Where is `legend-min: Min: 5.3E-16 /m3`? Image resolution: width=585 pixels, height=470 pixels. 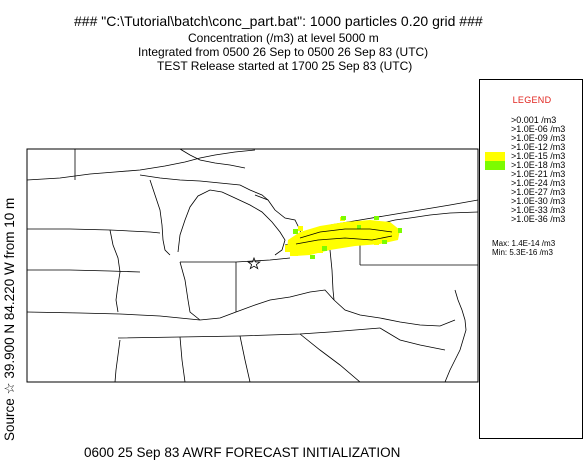
legend-min: Min: 5.3E-16 /m3 is located at coordinates (522, 252).